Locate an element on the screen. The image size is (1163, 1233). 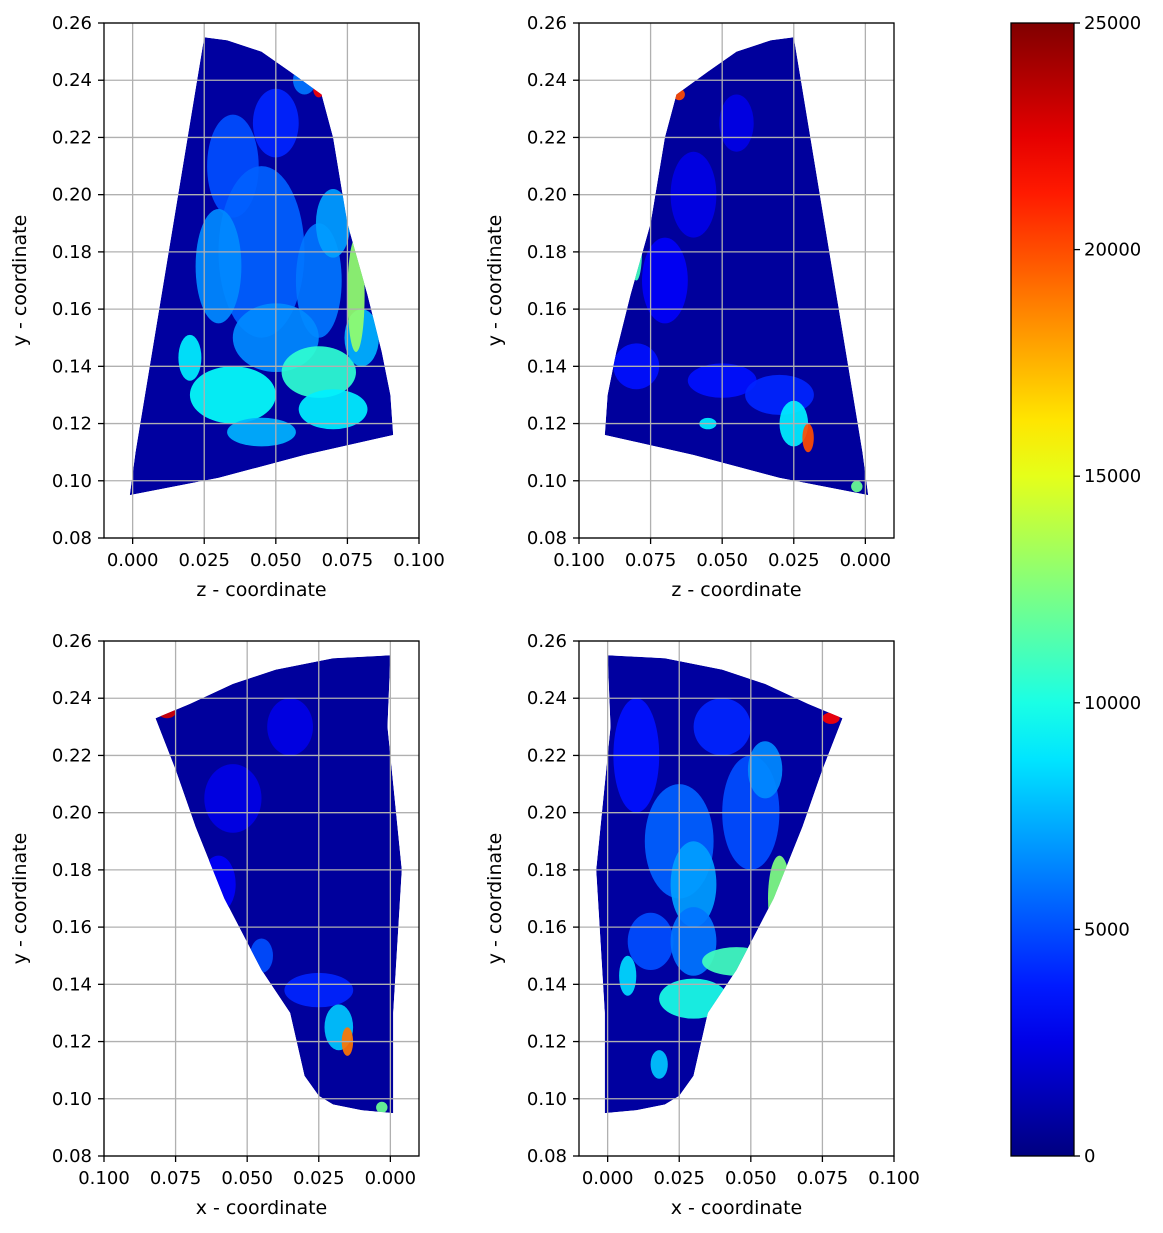
colorbar-tick-label: 20000 is located at coordinates (1112, 250).